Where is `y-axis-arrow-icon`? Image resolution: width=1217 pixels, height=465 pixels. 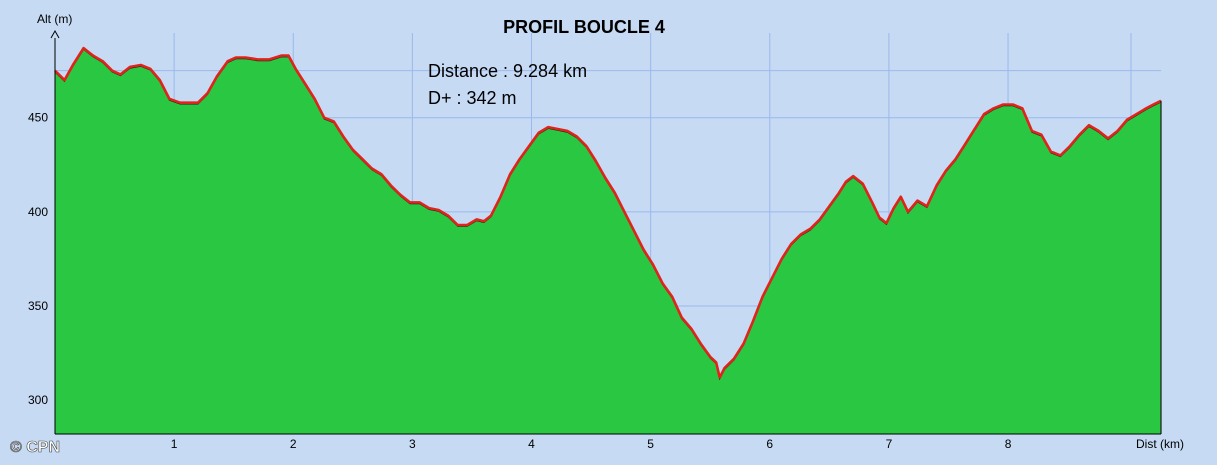 y-axis-arrow-icon is located at coordinates (55, 34).